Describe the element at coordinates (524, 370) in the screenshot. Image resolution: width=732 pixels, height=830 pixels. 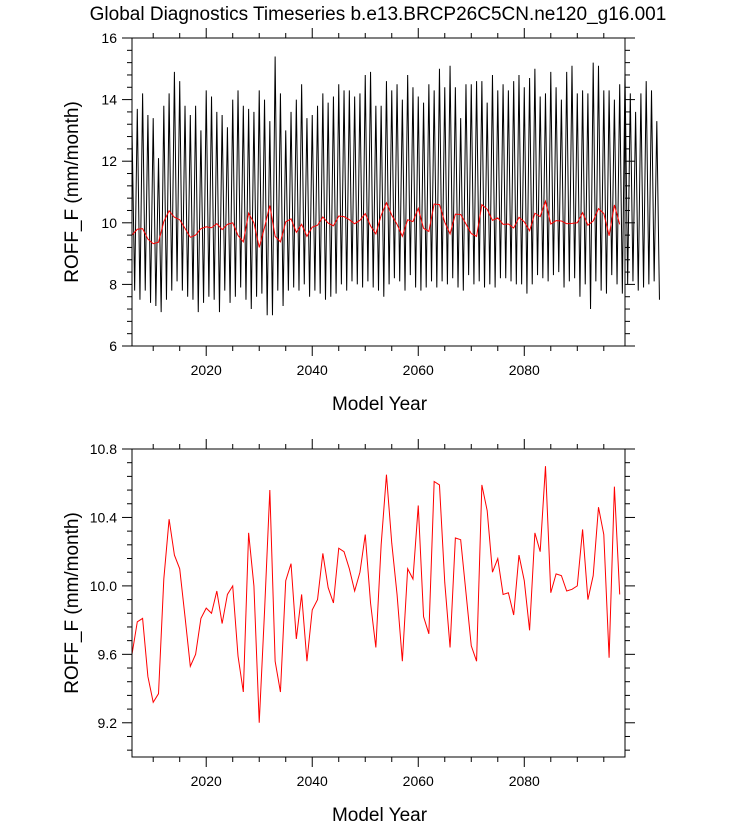
I see `chart1-x-tick-label: 2080` at that location.